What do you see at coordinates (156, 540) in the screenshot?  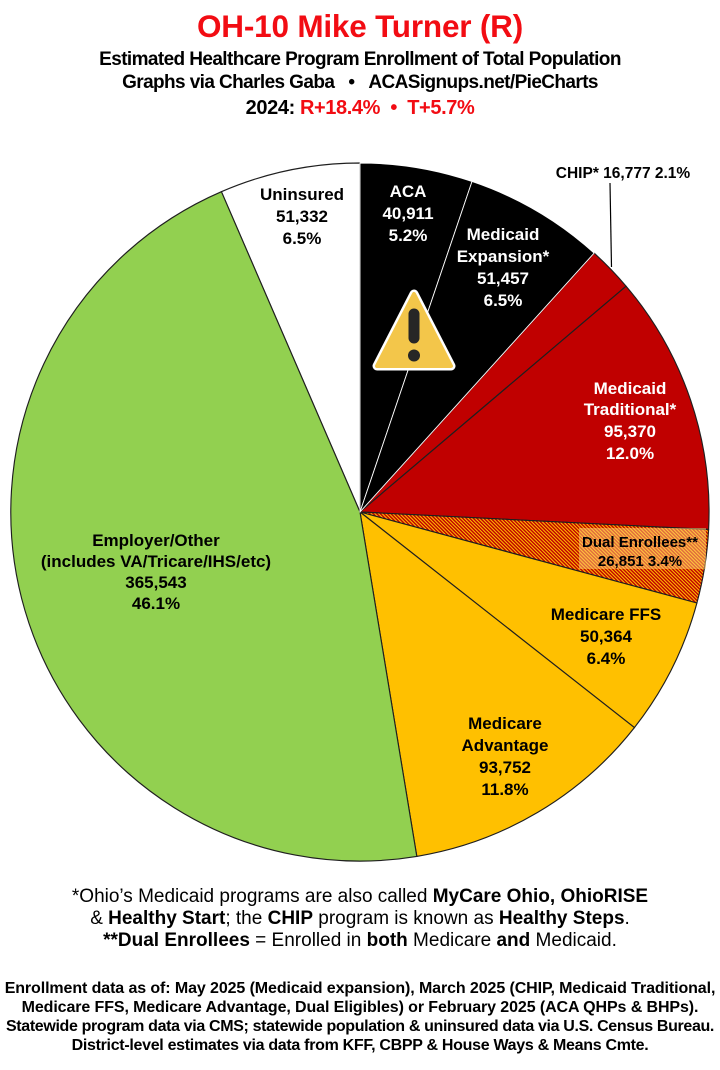 I see `svg-text: Employer/Other` at bounding box center [156, 540].